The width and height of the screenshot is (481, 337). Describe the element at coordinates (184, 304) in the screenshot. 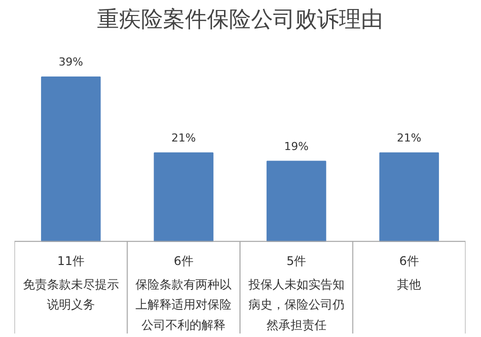

I see `x-tick-label: 保险条款有两种以上解释适用对保险公司不利的解释` at that location.